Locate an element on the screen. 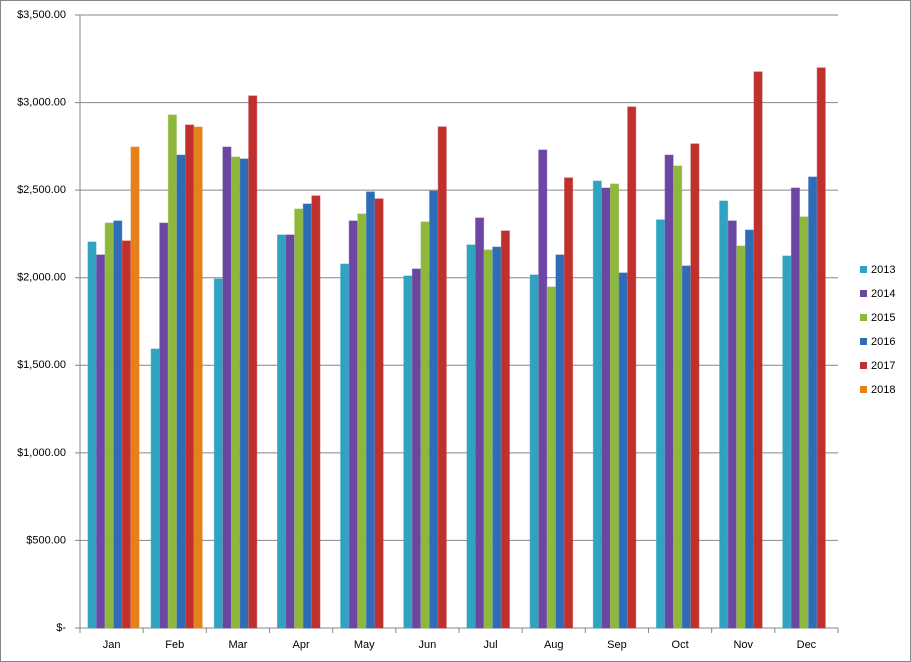  legend-label: 2017 is located at coordinates (883, 366).